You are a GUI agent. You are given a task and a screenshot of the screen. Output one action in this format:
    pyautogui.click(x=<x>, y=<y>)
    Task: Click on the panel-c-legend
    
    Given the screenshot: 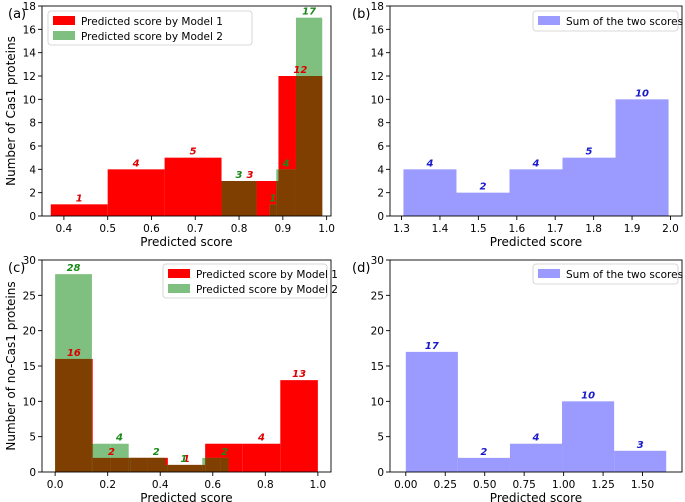 What is the action you would take?
    pyautogui.click(x=245, y=281)
    